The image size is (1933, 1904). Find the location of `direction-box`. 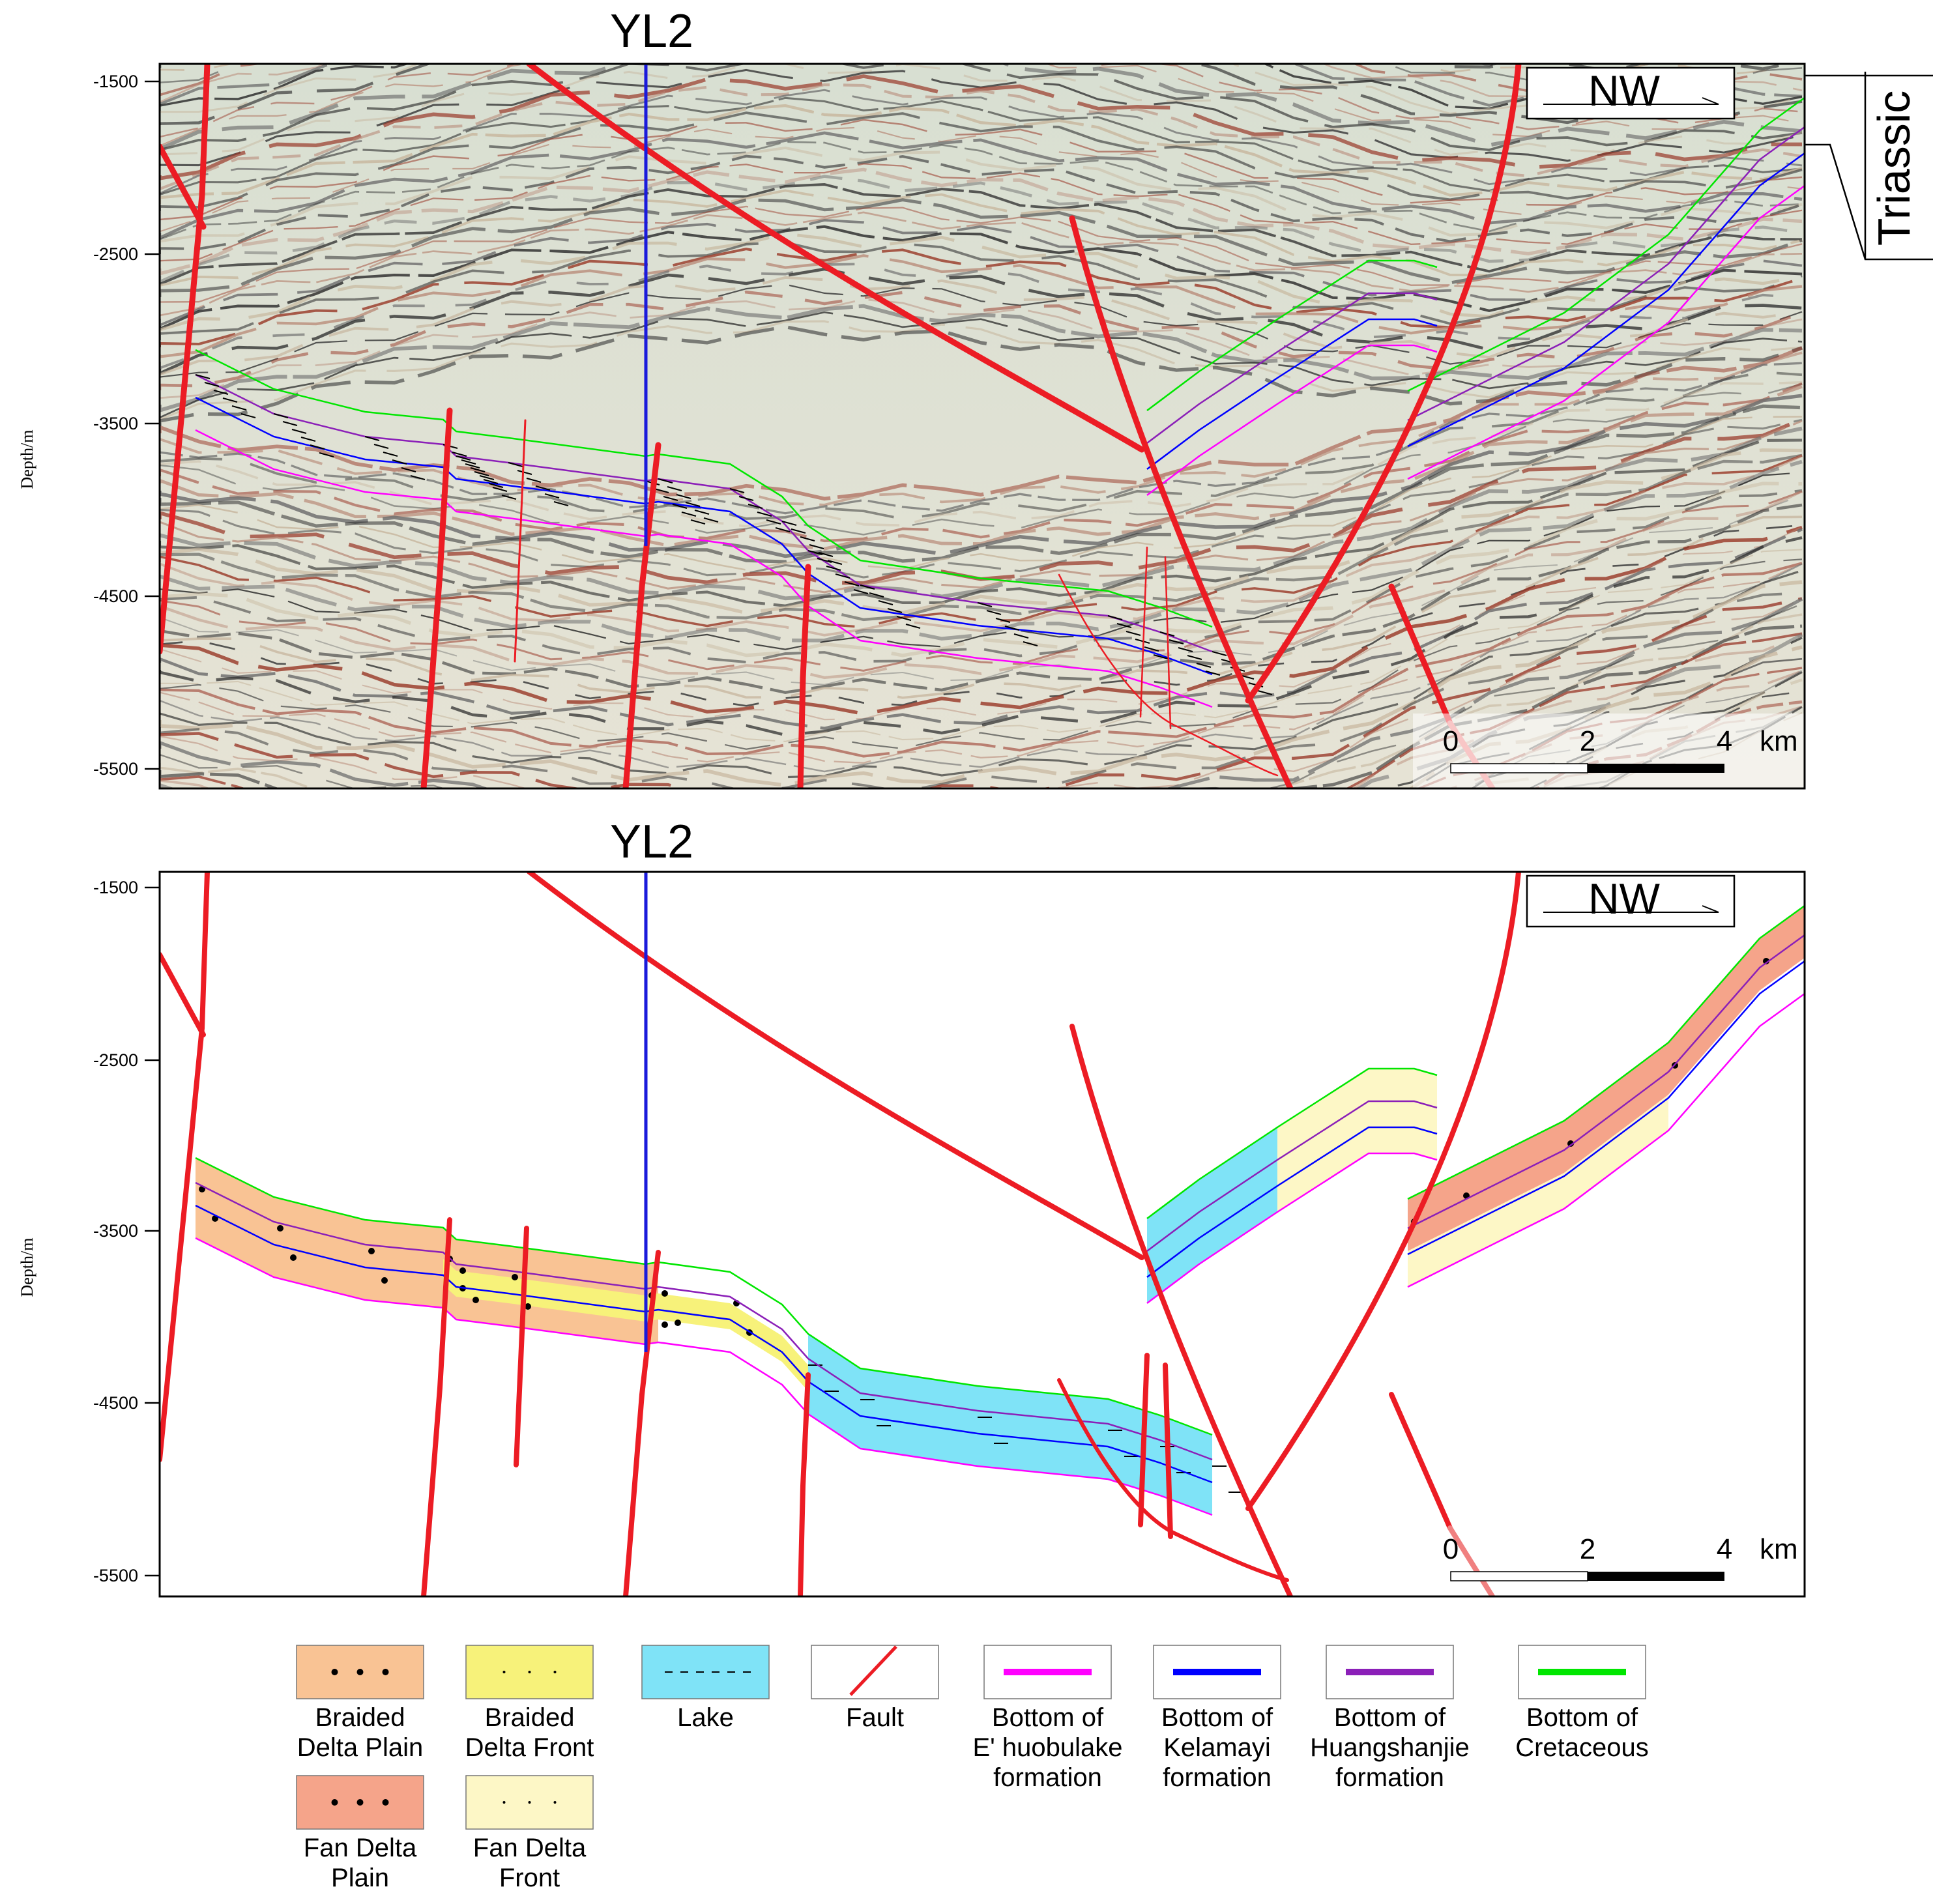

direction-box is located at coordinates (1631, 93).